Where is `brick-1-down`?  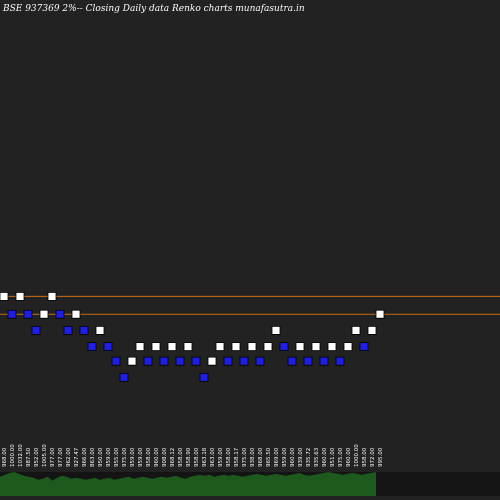 brick-1-down is located at coordinates (12, 314).